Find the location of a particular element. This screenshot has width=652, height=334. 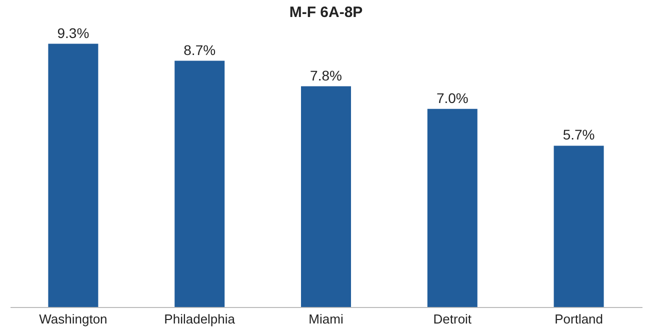

x-tick-label: Portland is located at coordinates (579, 319).